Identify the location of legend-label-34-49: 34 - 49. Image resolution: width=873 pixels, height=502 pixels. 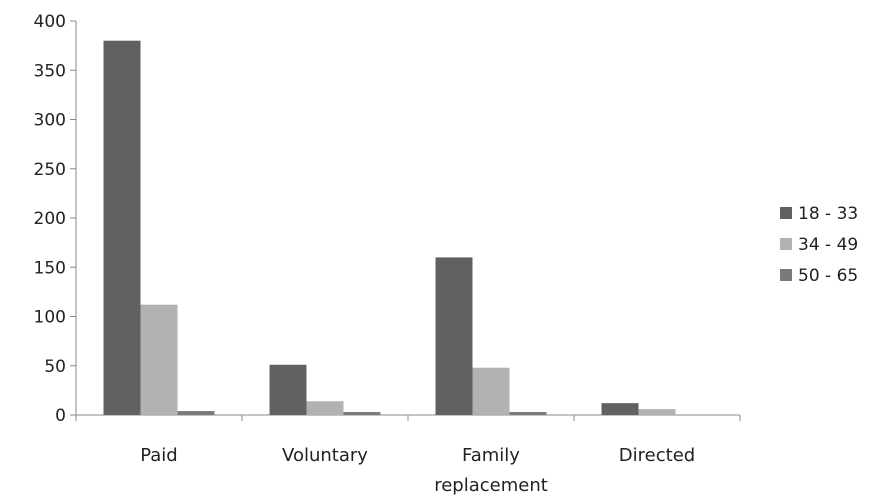
(828, 245).